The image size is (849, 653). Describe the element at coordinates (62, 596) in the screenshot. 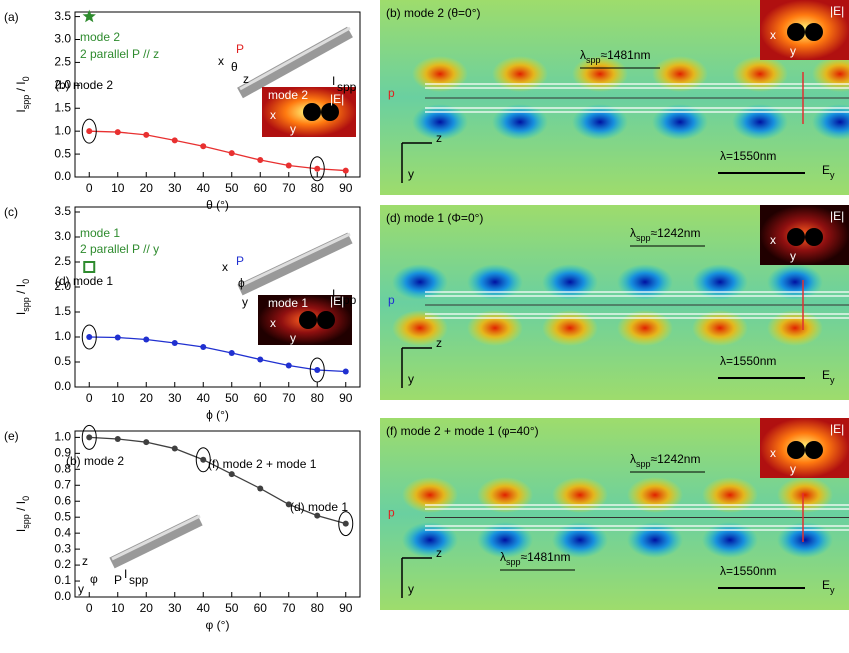

I see `y-tick-label: 0.0` at that location.